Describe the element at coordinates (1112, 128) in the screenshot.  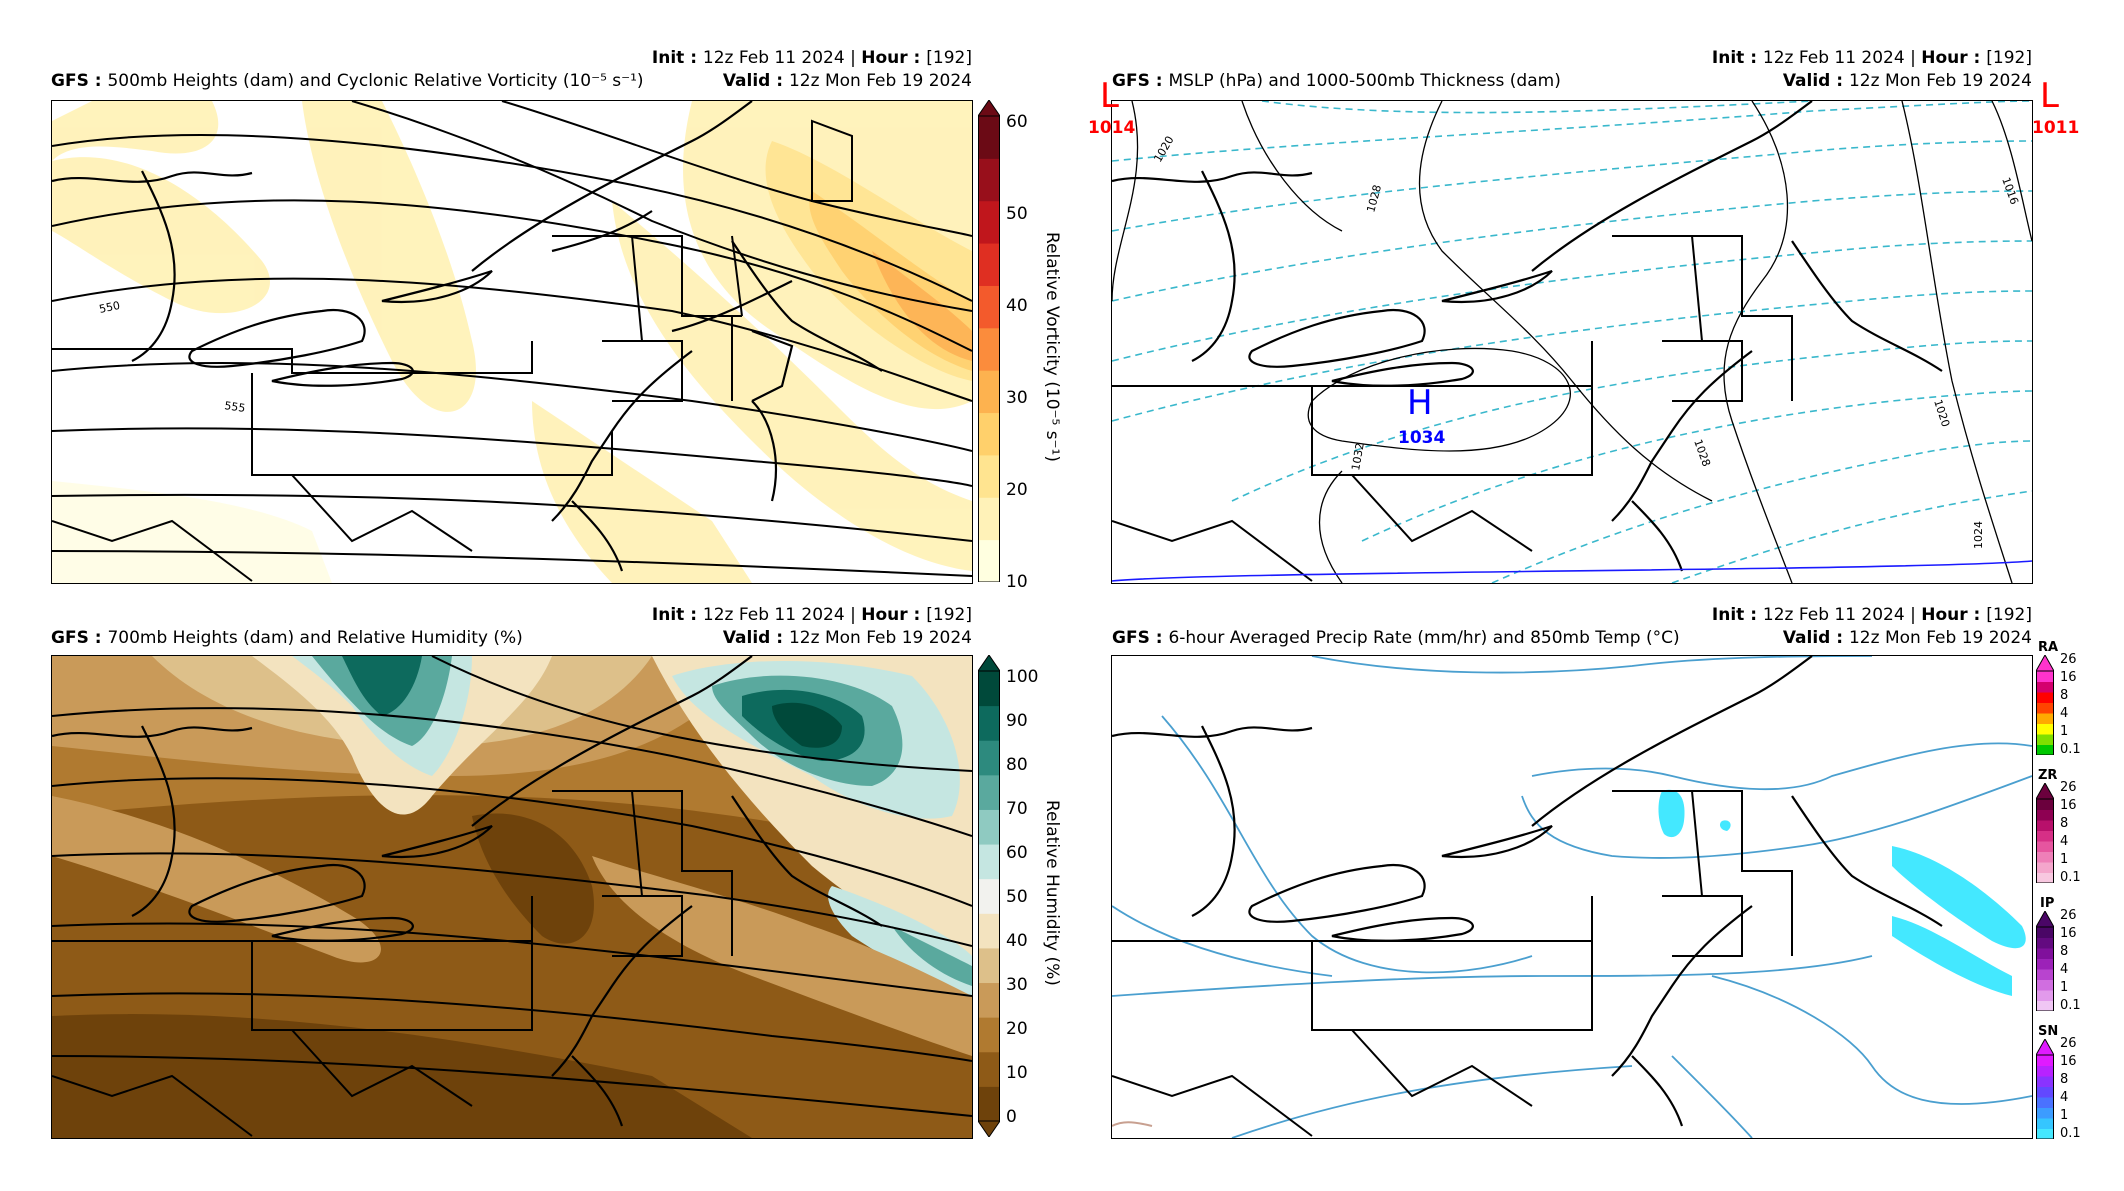
I see `low-pressure-value: 1014` at that location.